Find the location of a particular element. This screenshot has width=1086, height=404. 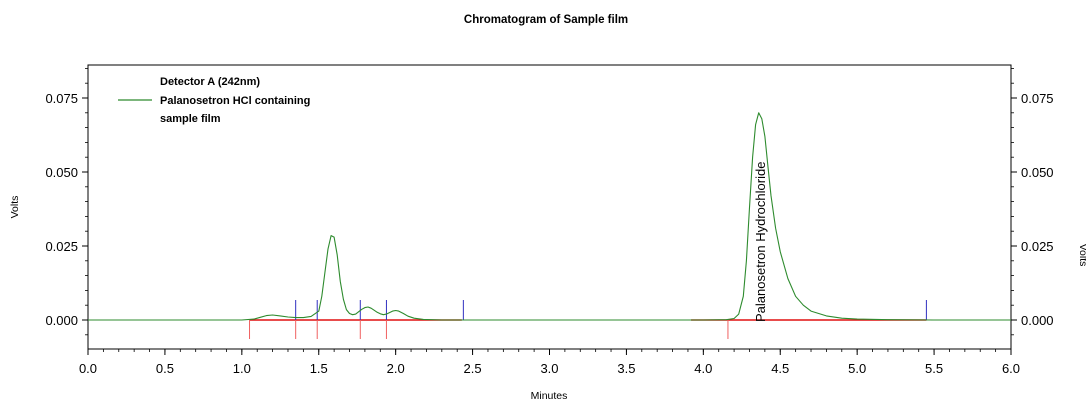

x-tick-label: 1.0 is located at coordinates (242, 368).